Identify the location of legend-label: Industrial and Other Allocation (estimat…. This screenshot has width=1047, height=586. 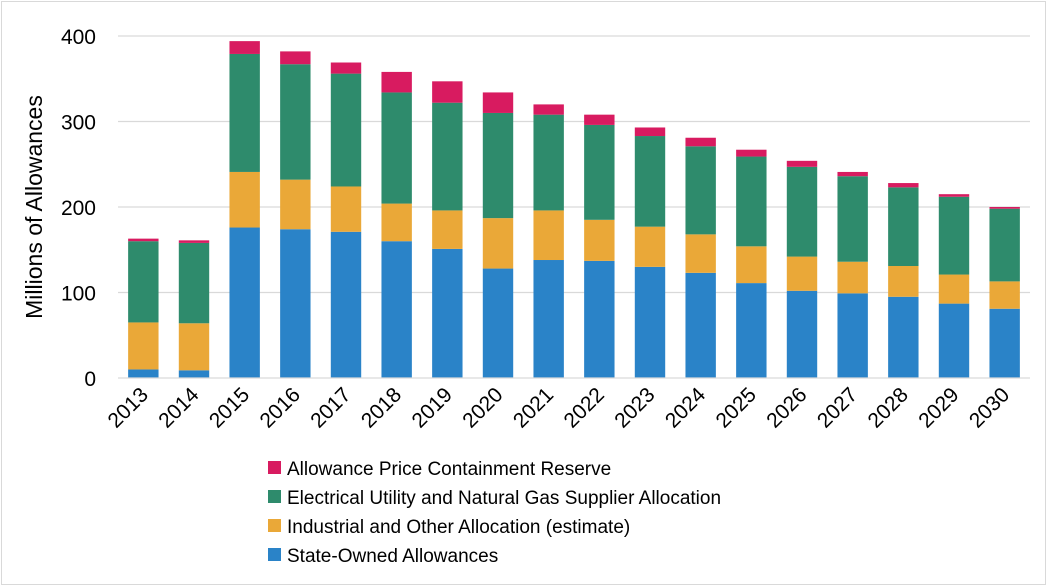
(458, 527).